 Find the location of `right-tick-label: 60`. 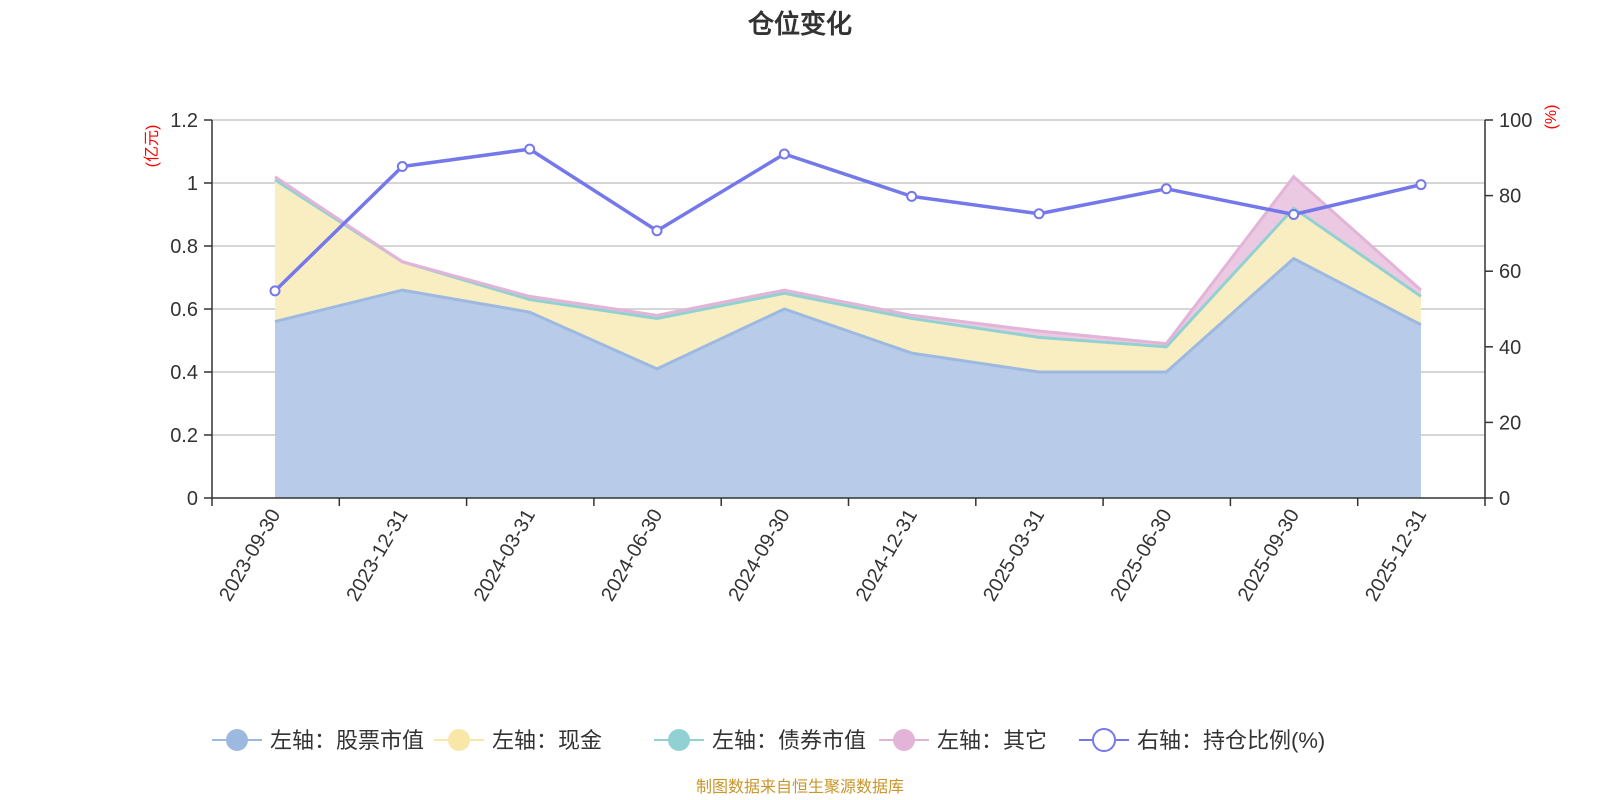

right-tick-label: 60 is located at coordinates (1510, 272).